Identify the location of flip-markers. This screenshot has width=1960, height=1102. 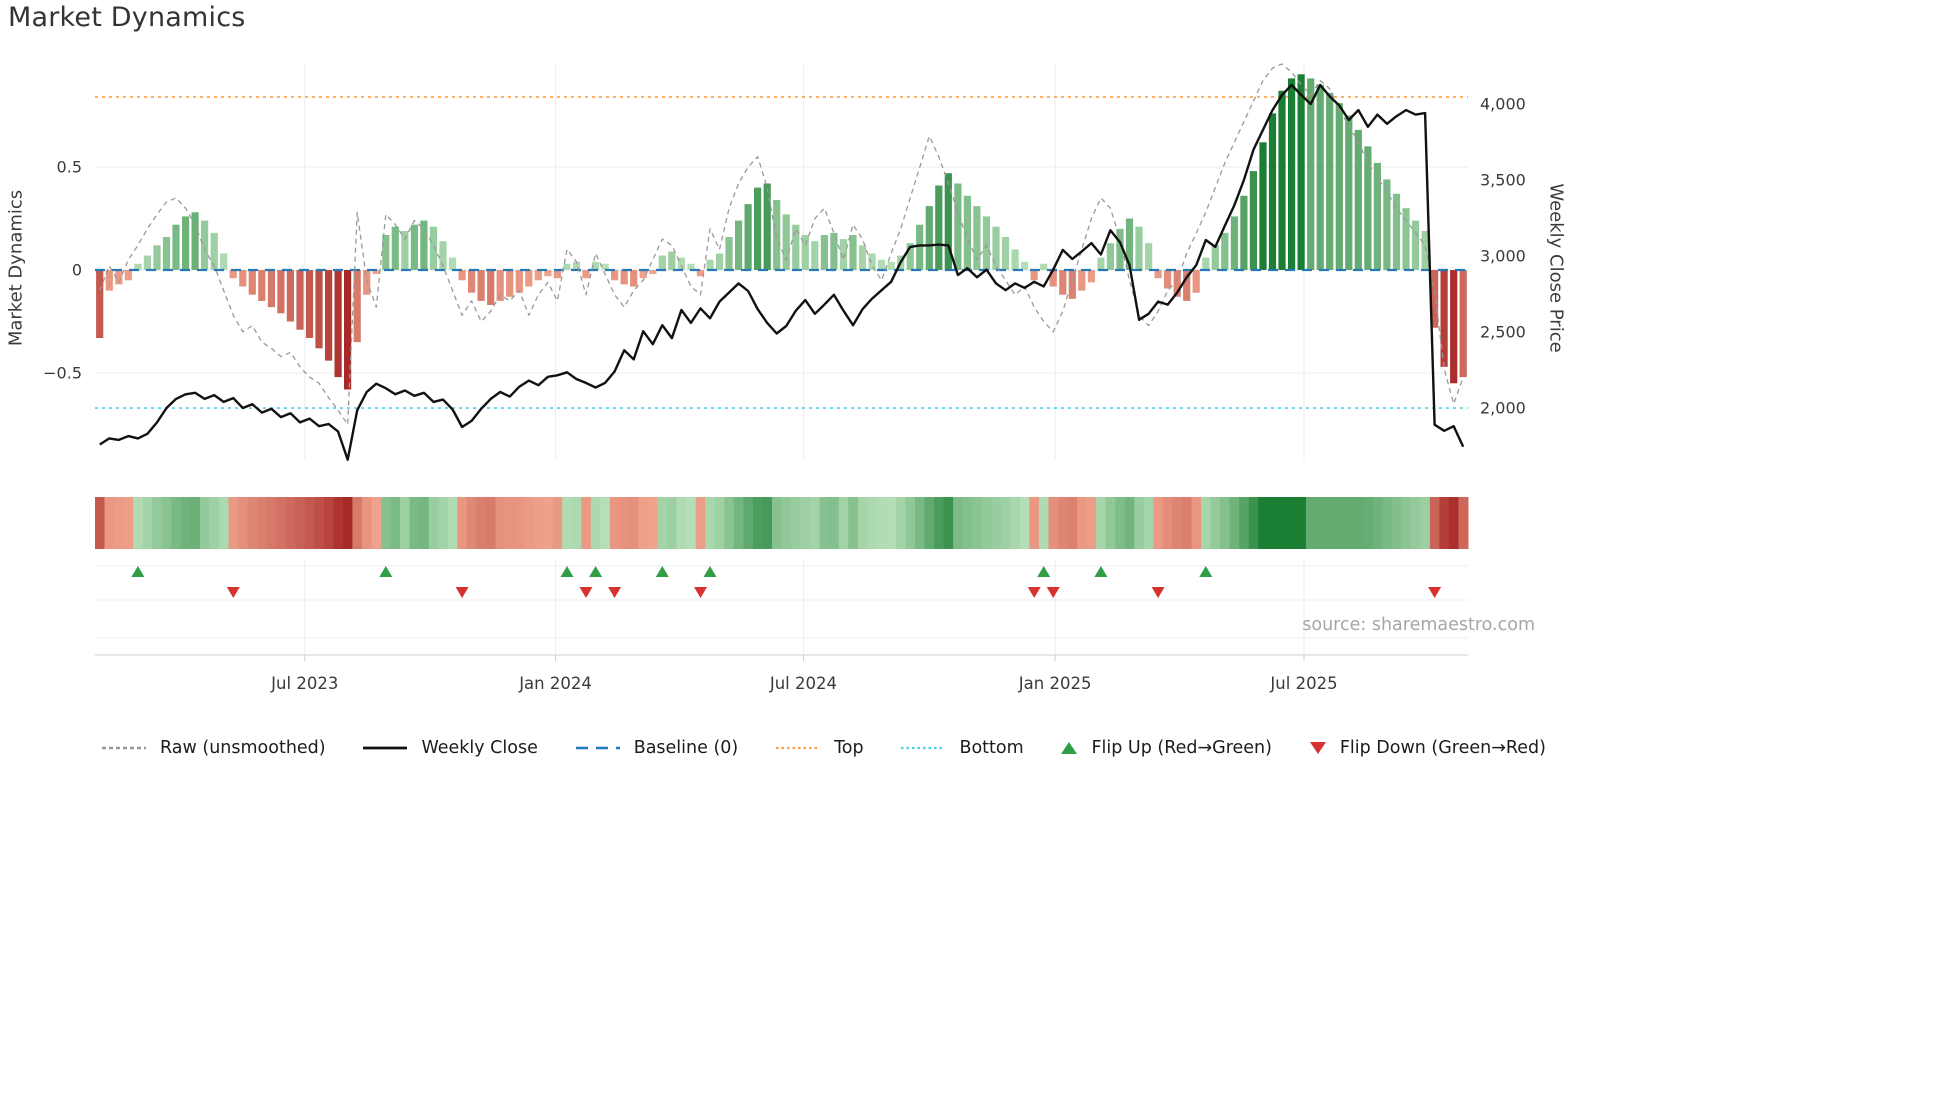
(786, 582).